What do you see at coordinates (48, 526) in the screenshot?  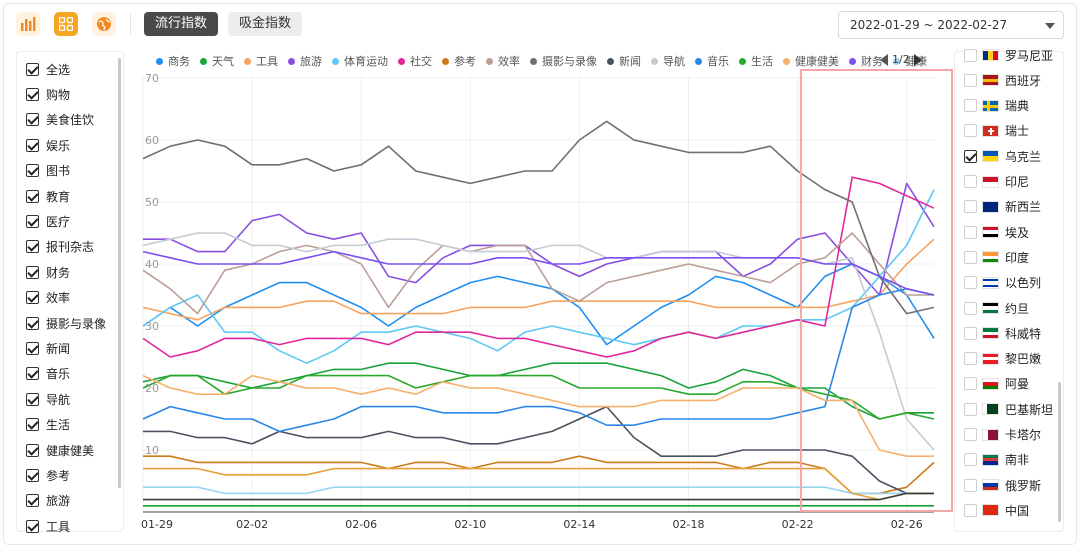 I see `category-item: 工具` at bounding box center [48, 526].